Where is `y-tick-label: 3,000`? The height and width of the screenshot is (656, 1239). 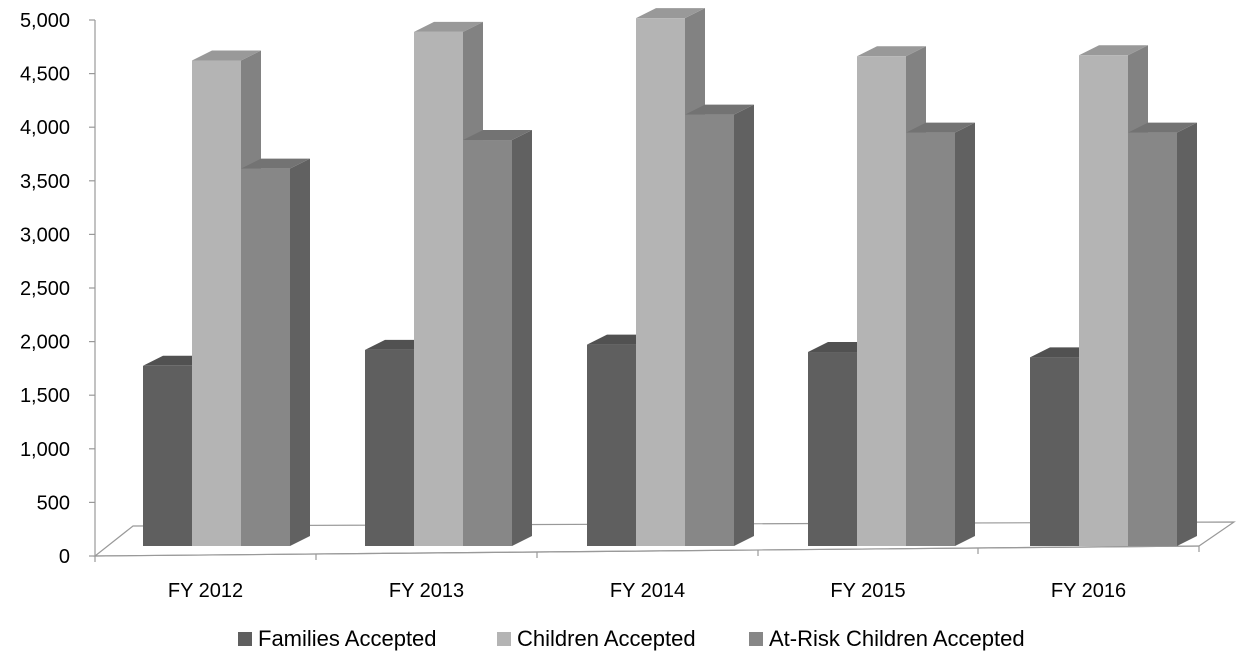
y-tick-label: 3,000 is located at coordinates (45, 235).